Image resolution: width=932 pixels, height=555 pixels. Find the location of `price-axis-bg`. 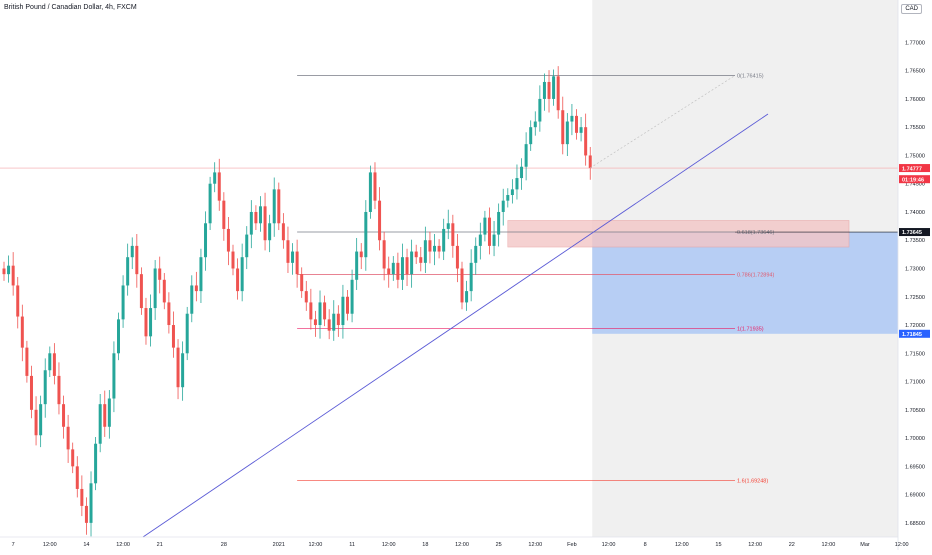

price-axis-bg is located at coordinates (915, 275).